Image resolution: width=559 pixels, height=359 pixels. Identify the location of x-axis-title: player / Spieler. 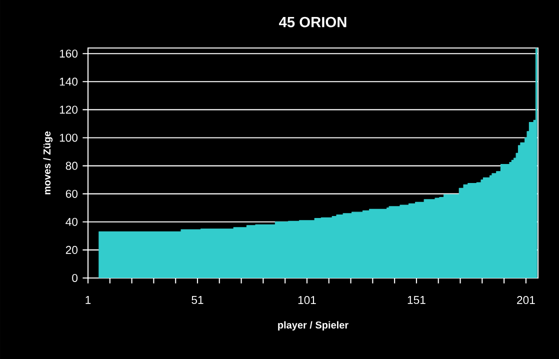
(313, 326).